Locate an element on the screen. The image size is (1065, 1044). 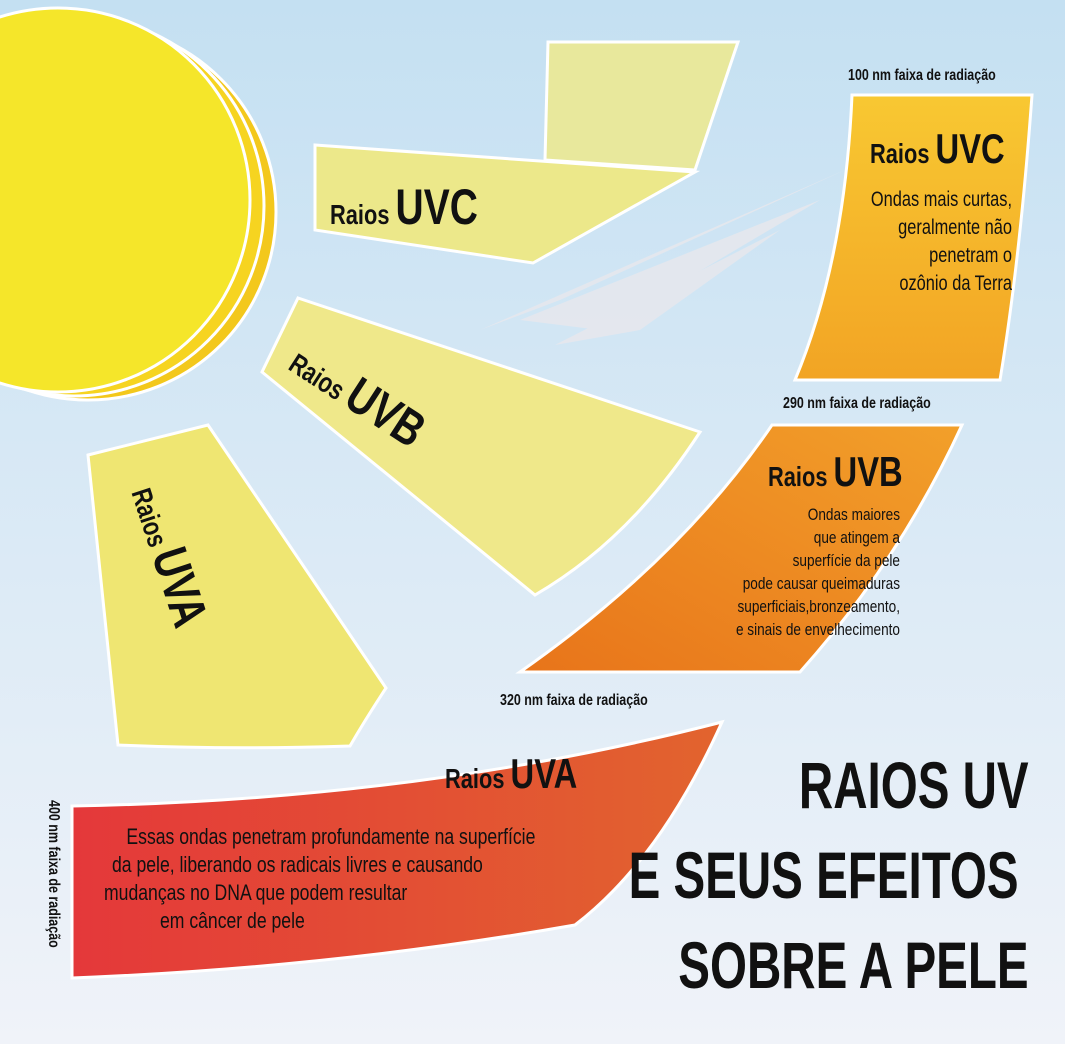
light-streaks is located at coordinates (662, 257).